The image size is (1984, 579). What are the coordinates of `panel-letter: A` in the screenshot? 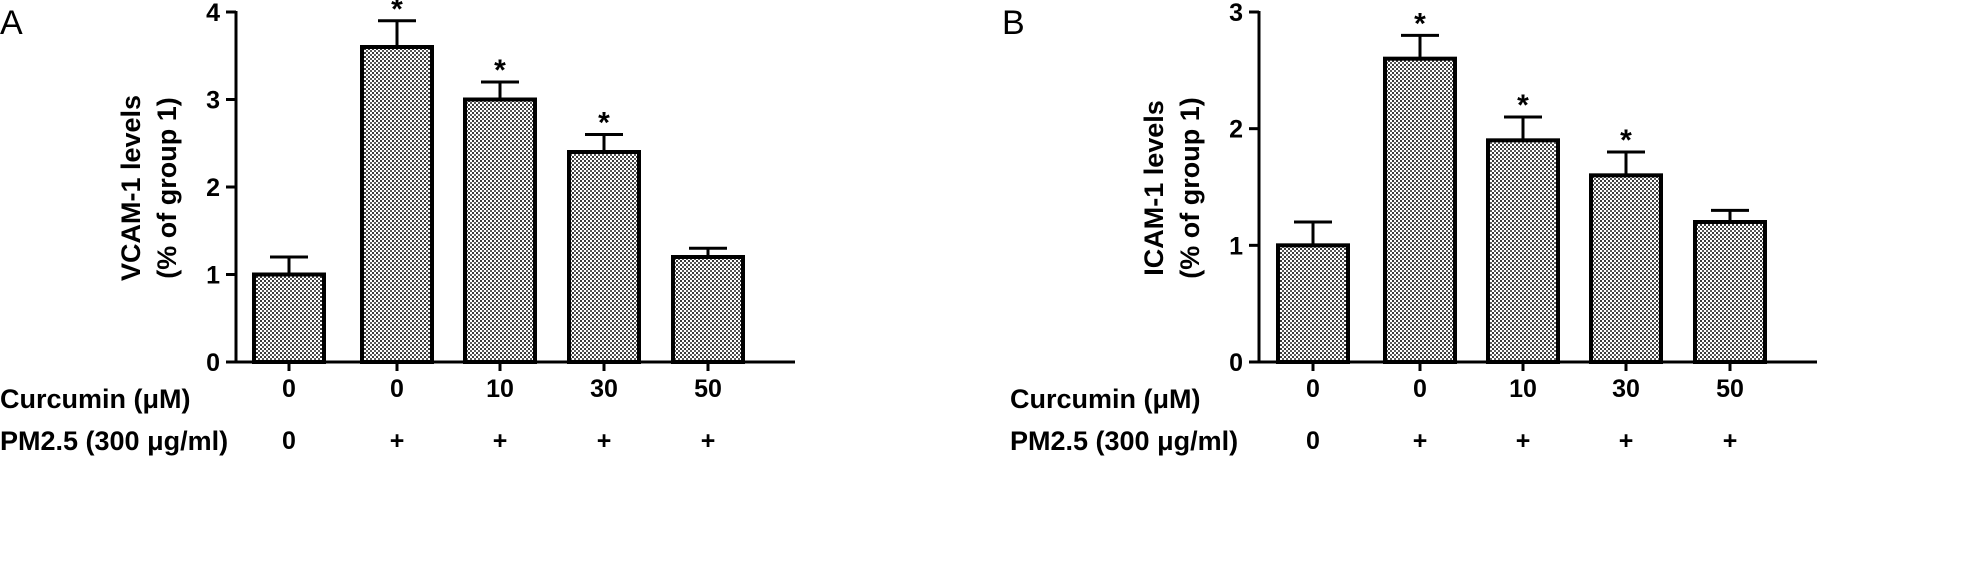 It's located at (11, 23).